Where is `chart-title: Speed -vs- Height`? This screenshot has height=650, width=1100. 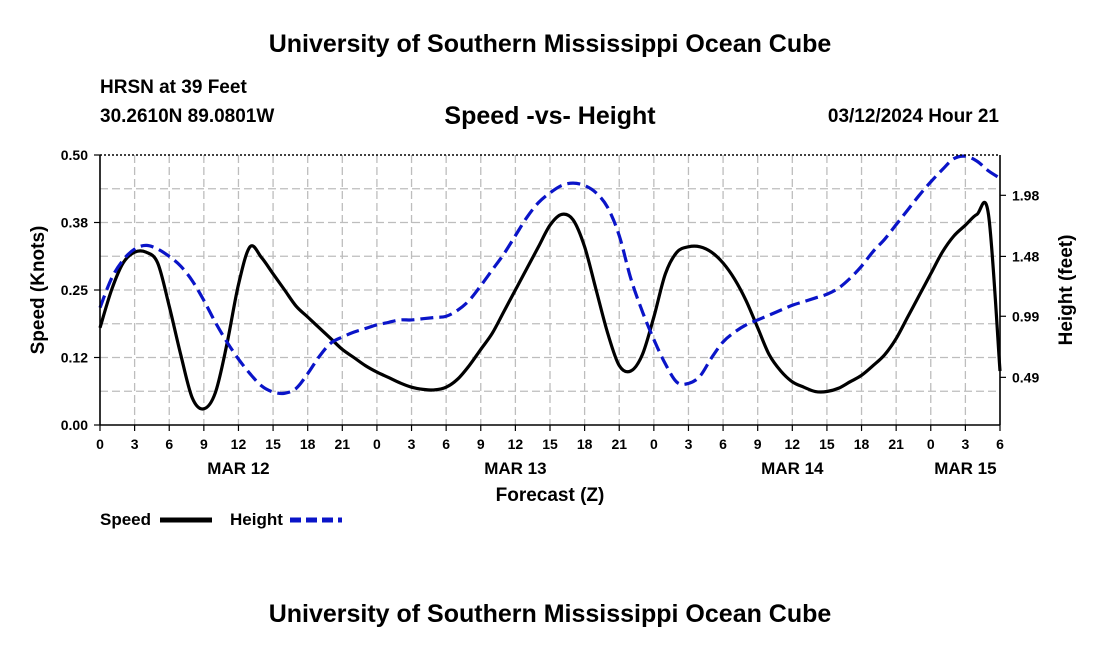
chart-title: Speed -vs- Height is located at coordinates (550, 116).